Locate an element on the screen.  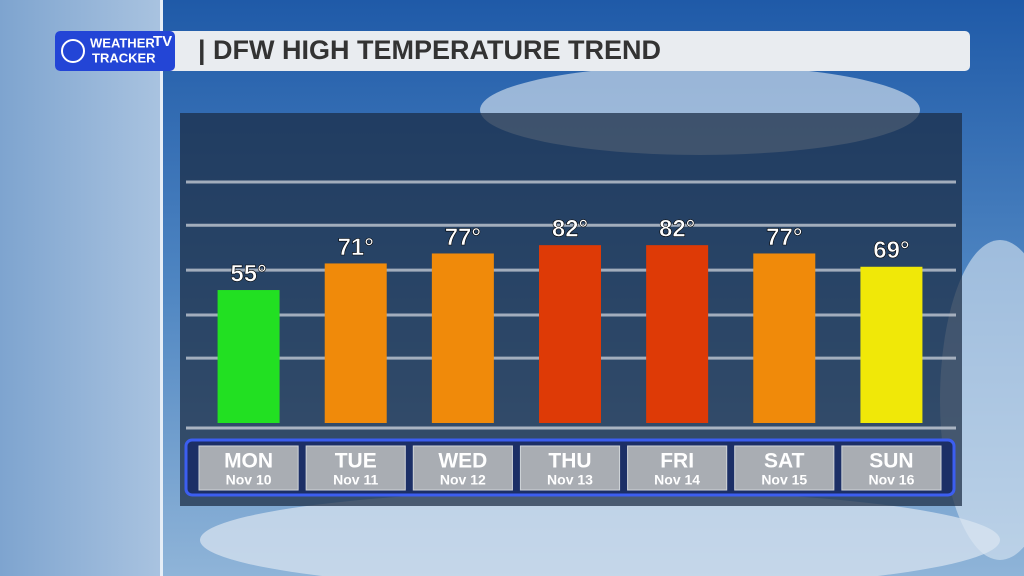
x-tick-label: THU is located at coordinates (569, 461).